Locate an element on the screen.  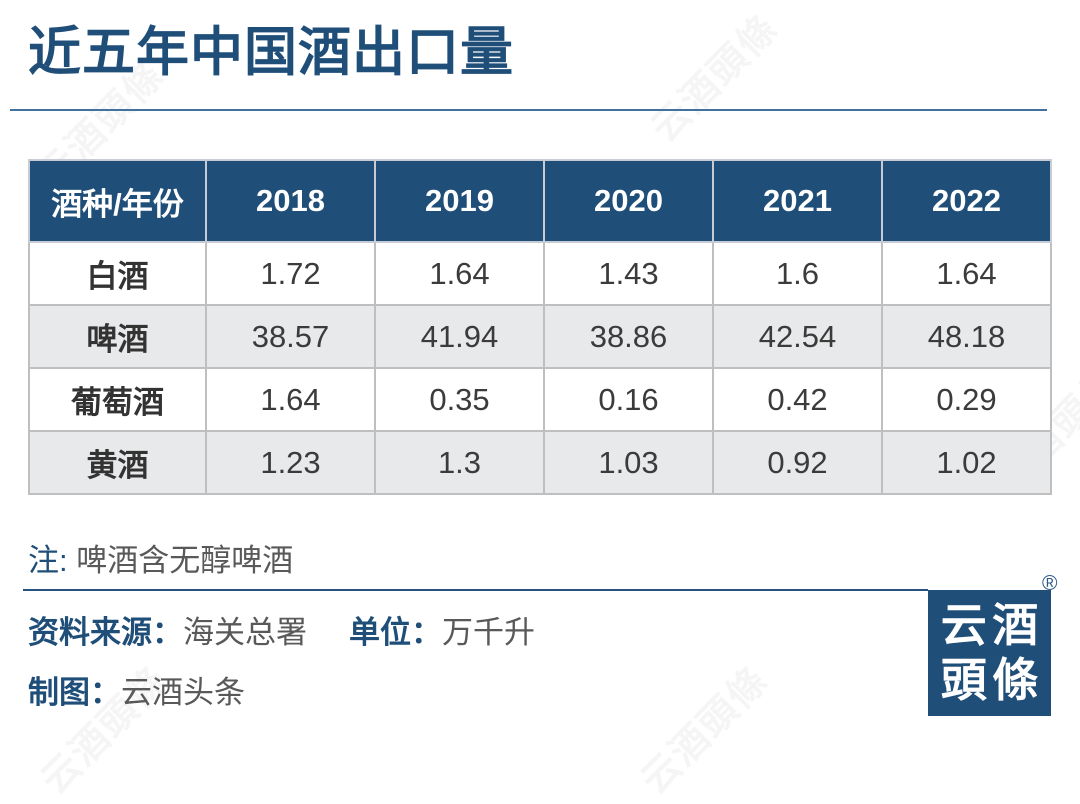
logo-char: 條 is located at coordinates (1015, 680).